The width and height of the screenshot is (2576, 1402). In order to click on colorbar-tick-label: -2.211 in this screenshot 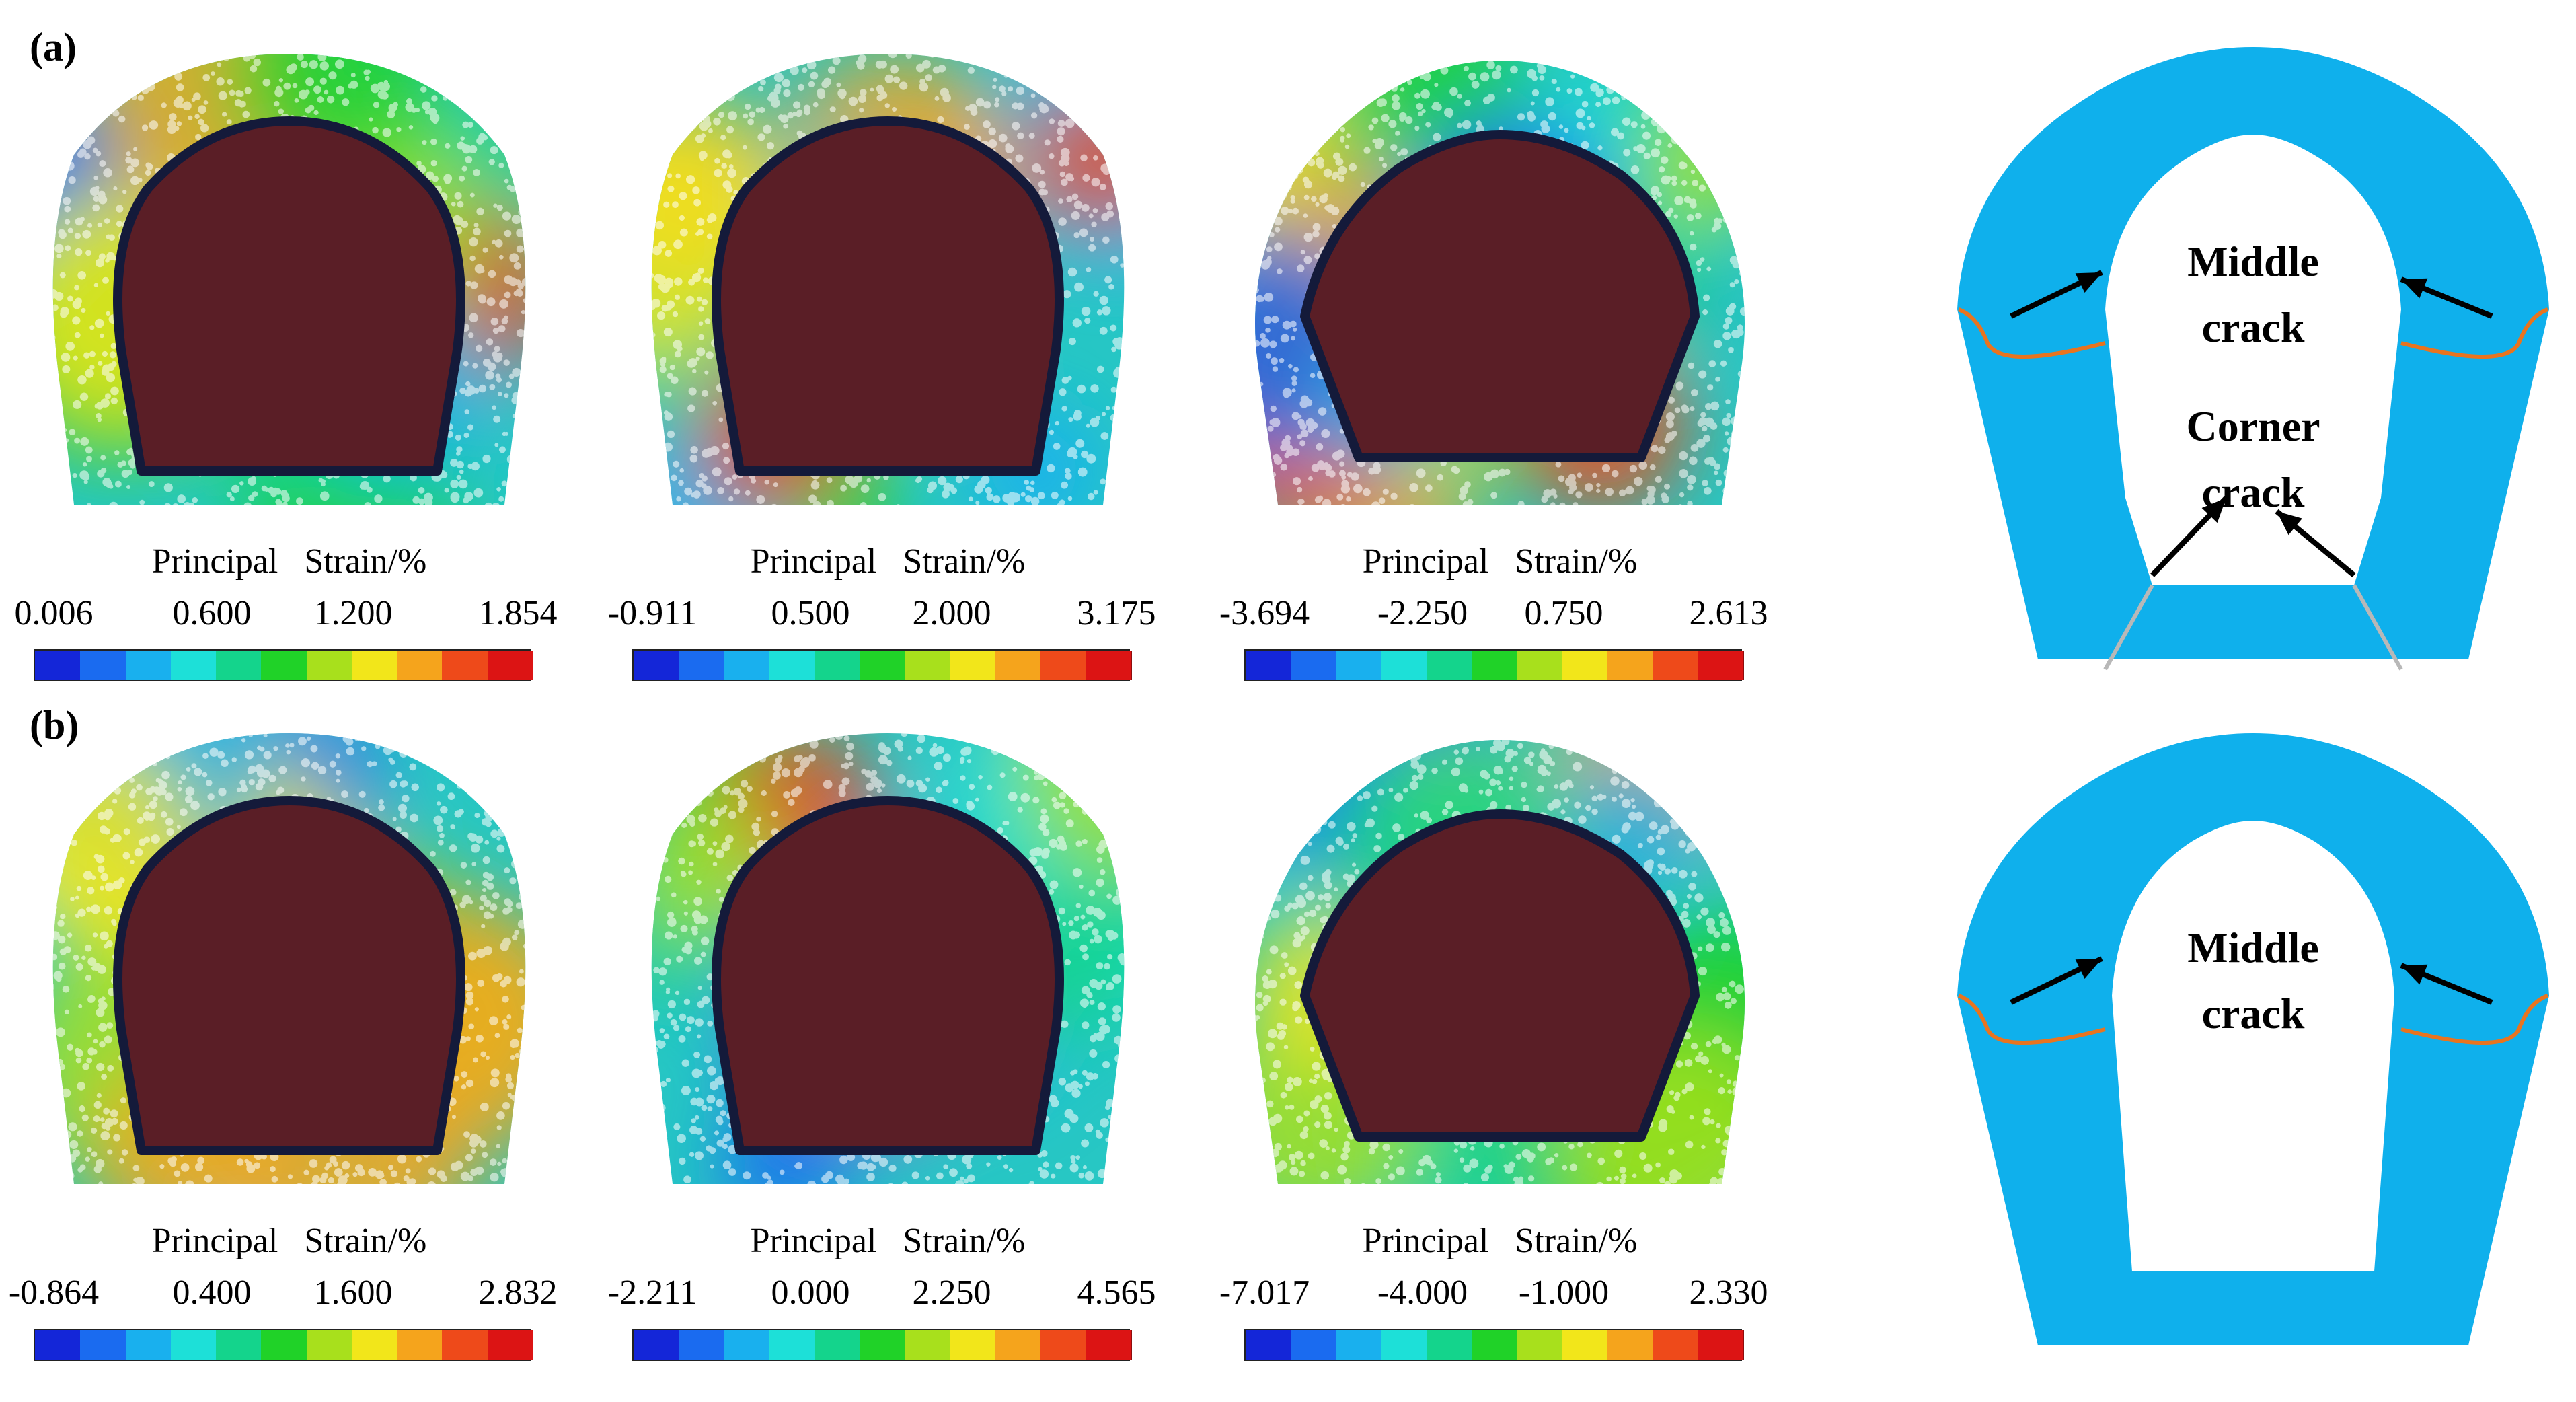, I will do `click(652, 1293)`.